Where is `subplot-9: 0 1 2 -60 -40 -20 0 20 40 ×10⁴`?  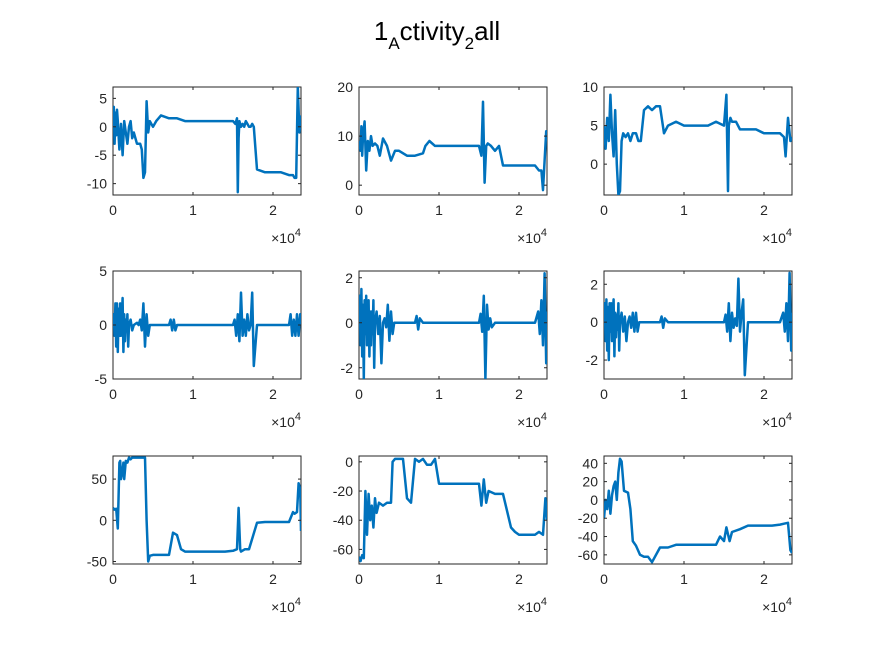 subplot-9: 0 1 2 -60 -40 -20 0 20 40 ×10⁴ is located at coordinates (685, 535).